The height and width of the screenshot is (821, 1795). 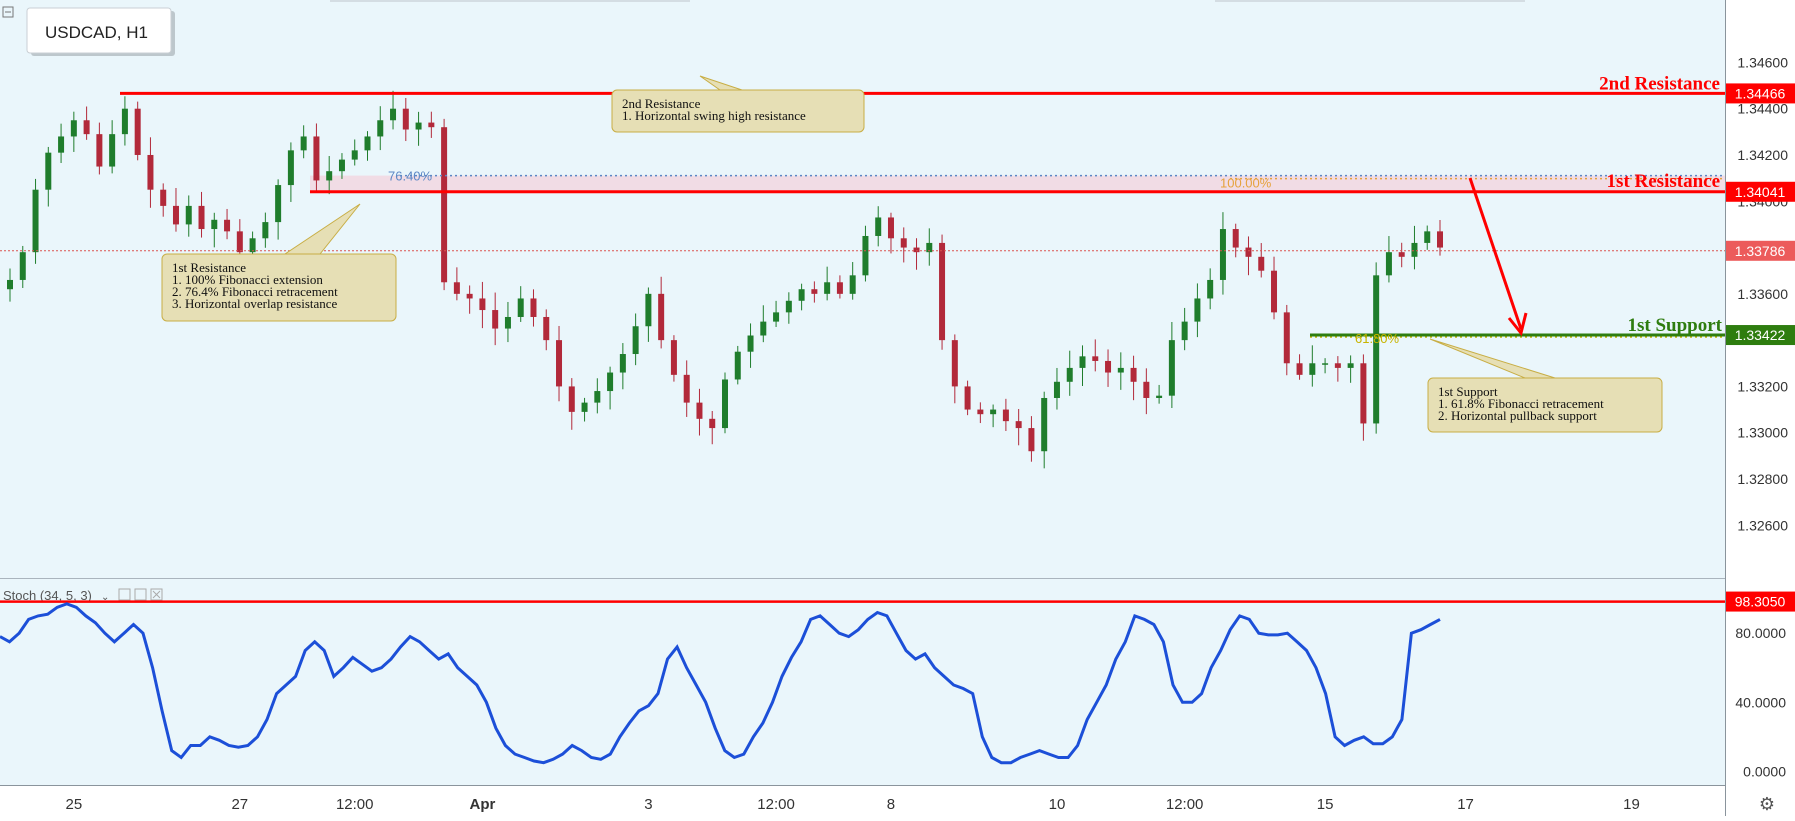 What do you see at coordinates (209, 267) in the screenshot?
I see `callout-title: 1st Resistance` at bounding box center [209, 267].